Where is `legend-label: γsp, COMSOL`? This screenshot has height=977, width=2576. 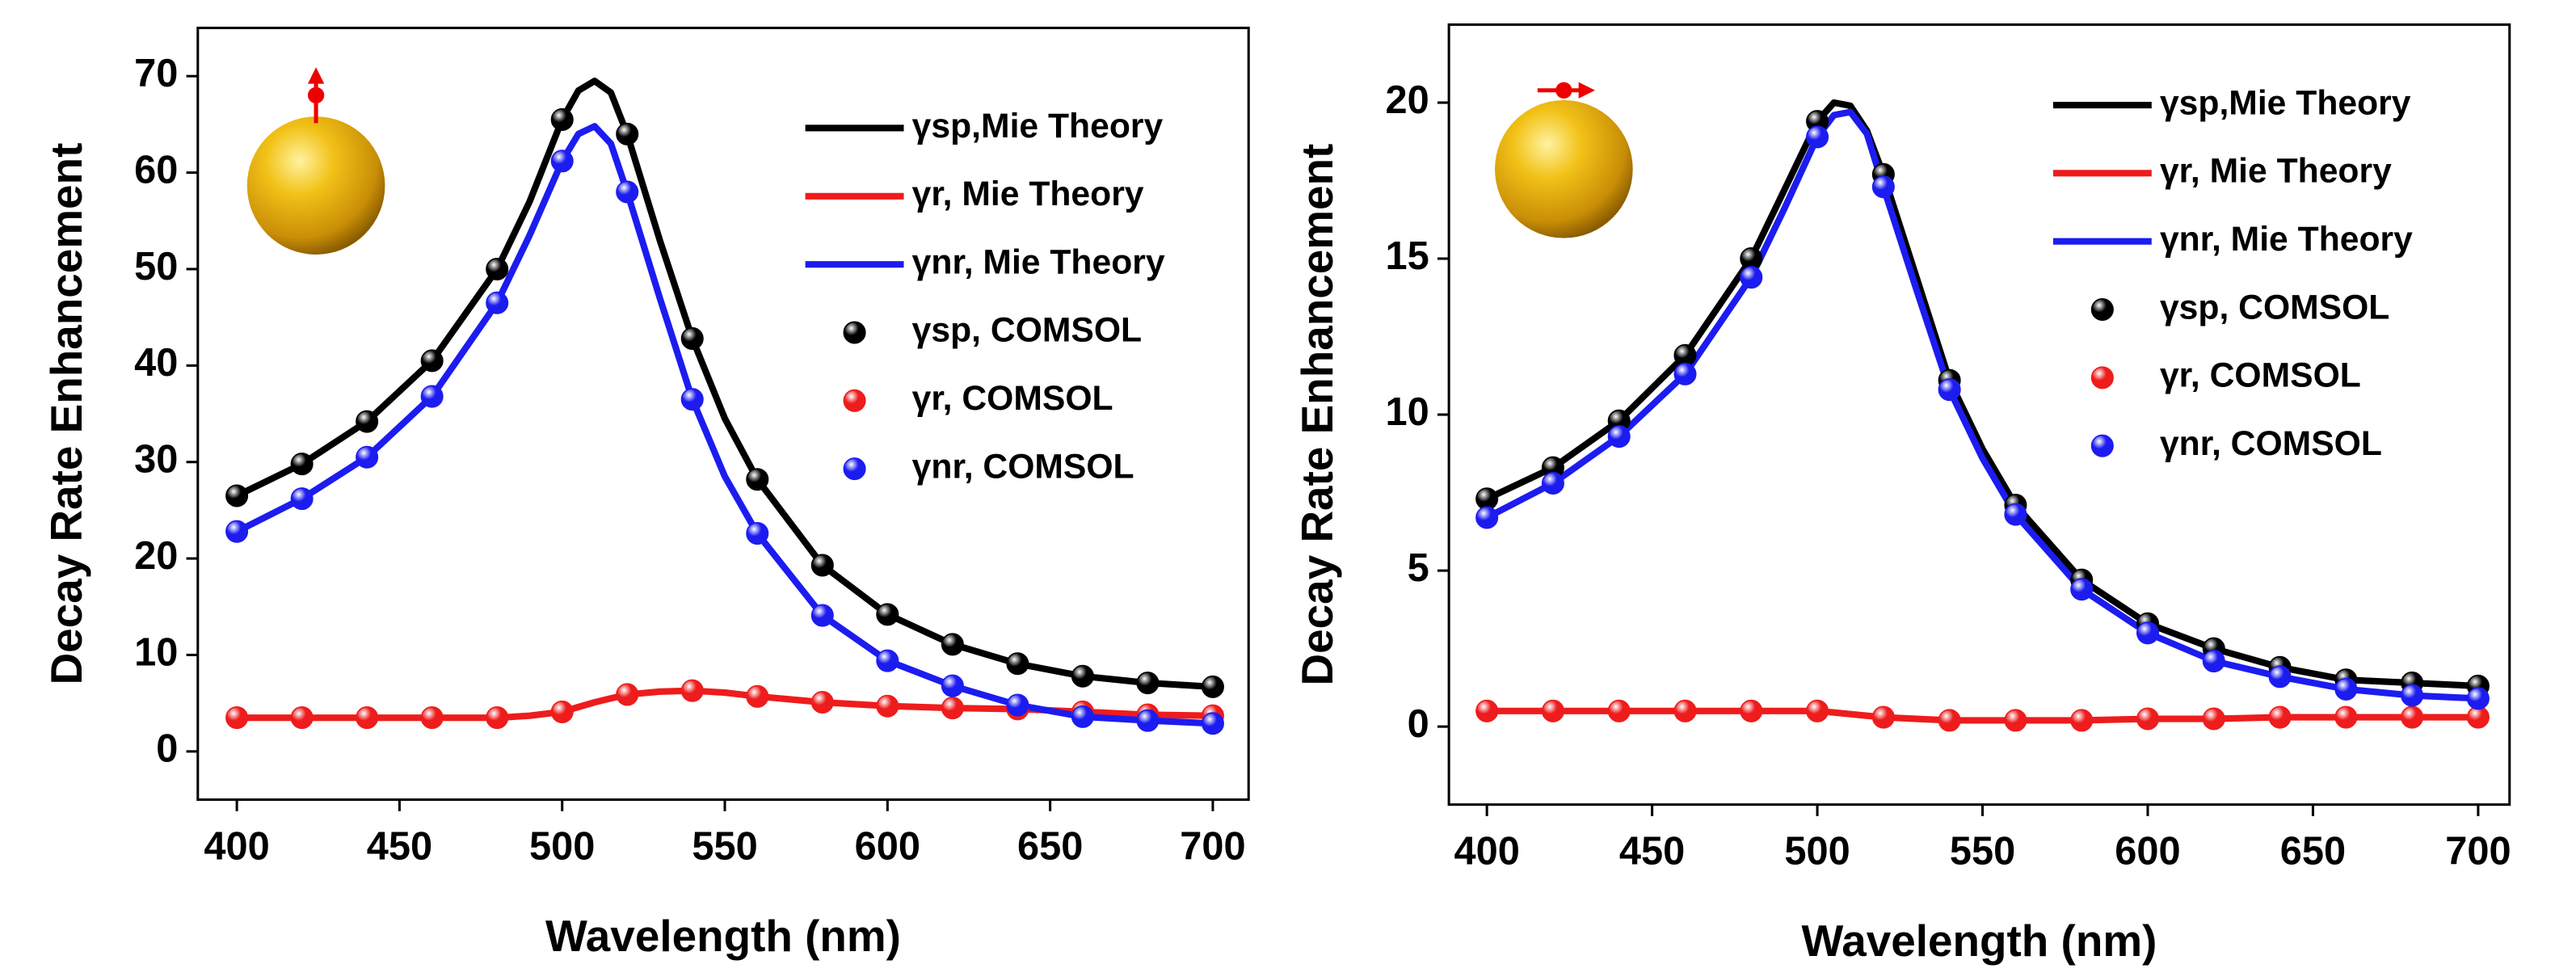
legend-label: γsp, COMSOL is located at coordinates (1027, 330).